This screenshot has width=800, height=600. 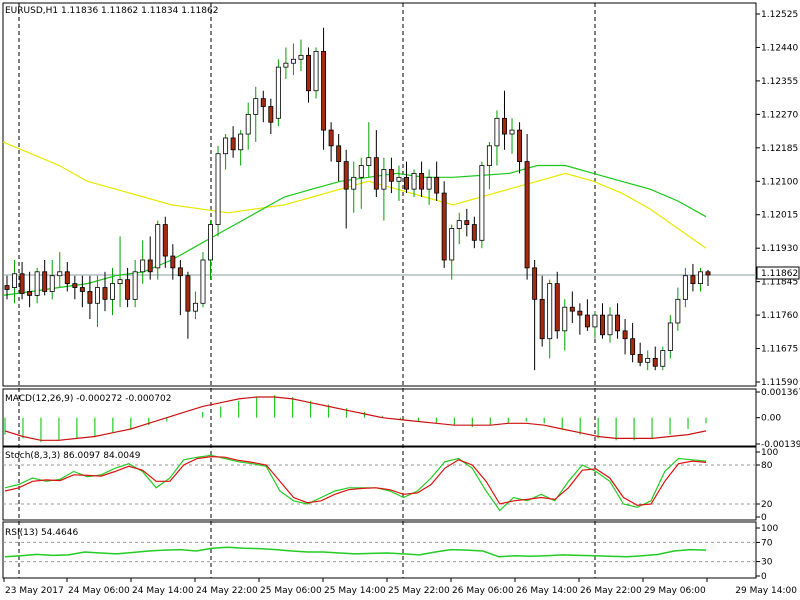 I want to click on panel-frame-stoch, so click(x=379, y=483).